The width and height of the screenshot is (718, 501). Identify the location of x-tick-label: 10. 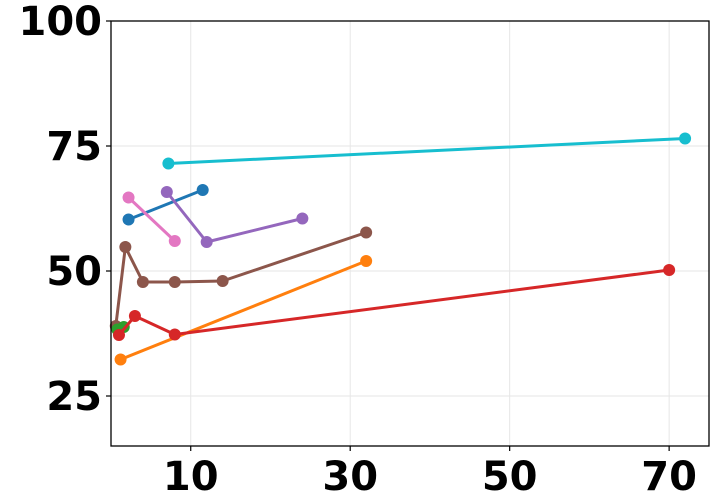
(191, 477).